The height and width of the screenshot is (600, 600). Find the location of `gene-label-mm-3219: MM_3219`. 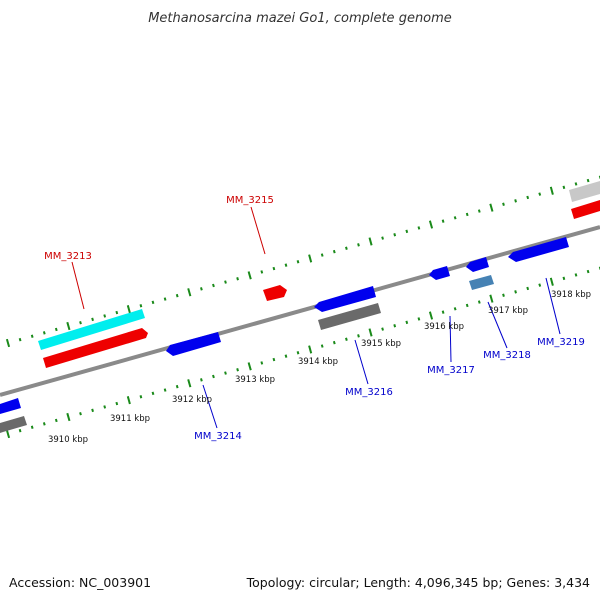

gene-label-mm-3219: MM_3219 is located at coordinates (561, 342).